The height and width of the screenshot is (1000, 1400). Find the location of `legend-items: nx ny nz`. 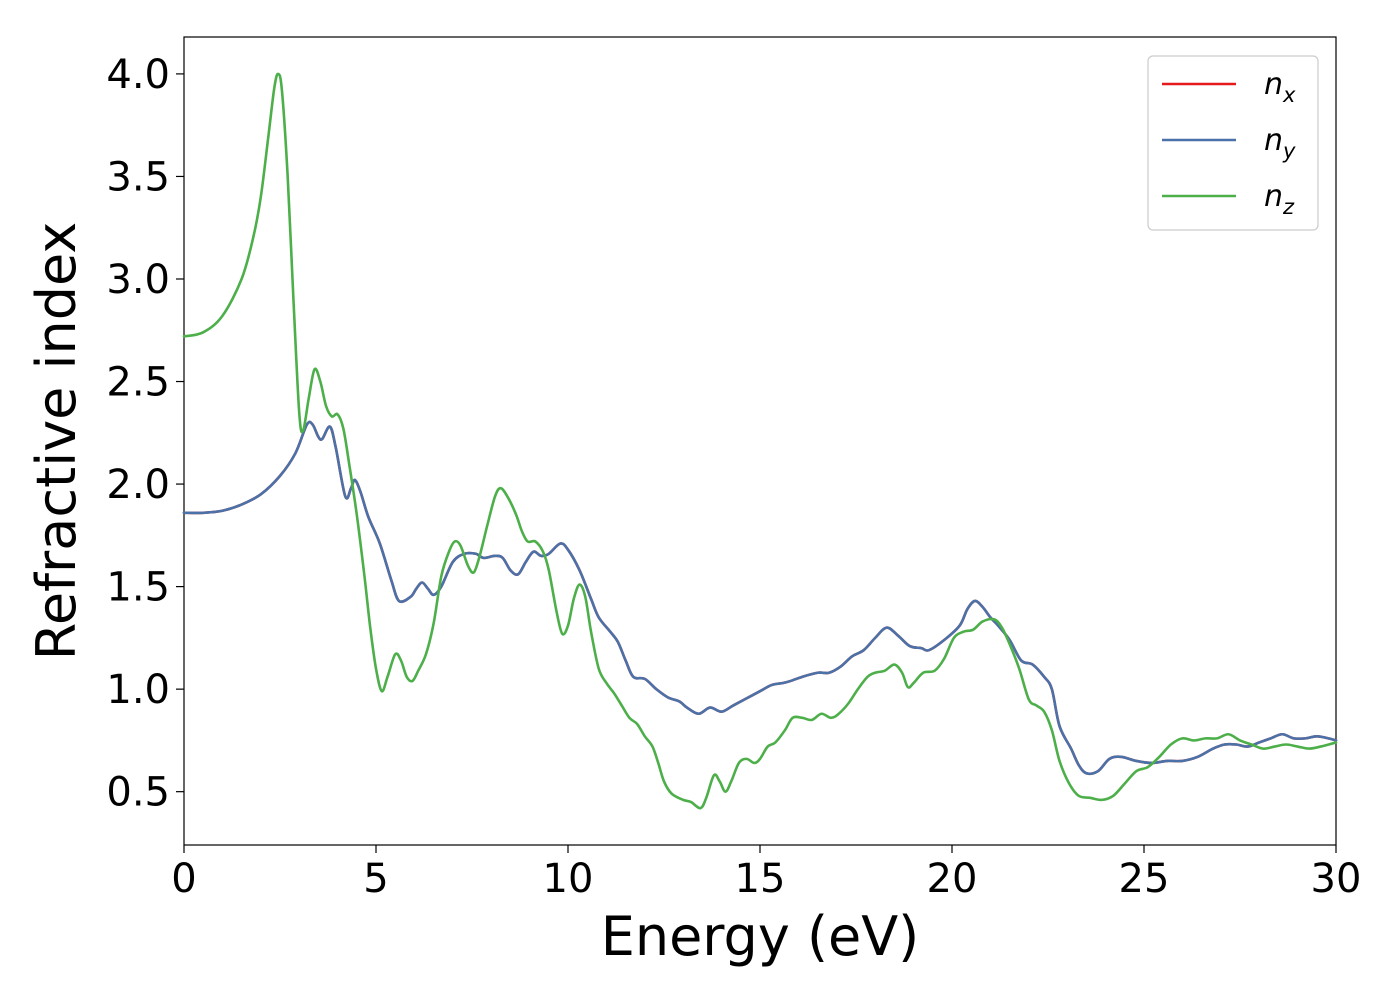

legend-items: nx ny nz is located at coordinates (1229, 143).